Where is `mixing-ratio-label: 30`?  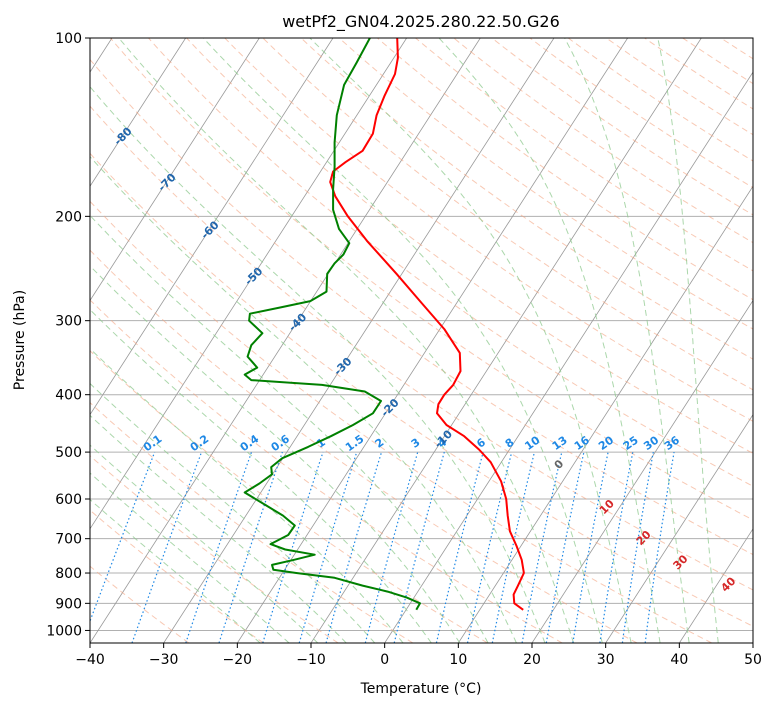
mixing-ratio-label: 30 is located at coordinates (651, 443).